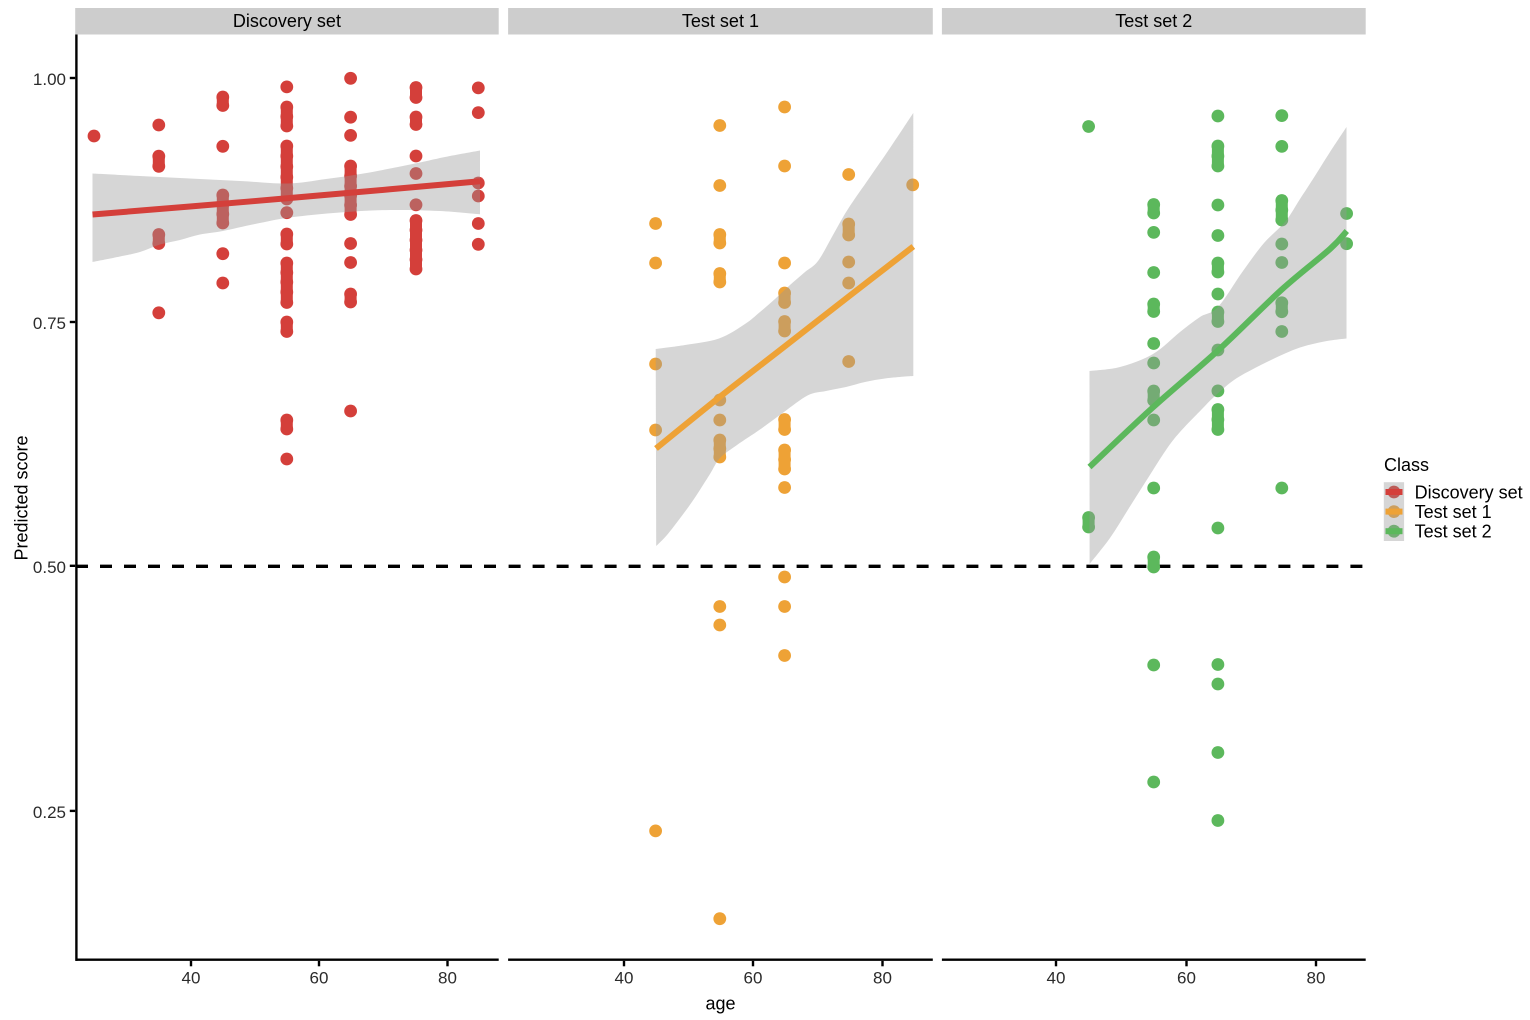  Describe the element at coordinates (720, 1004) in the screenshot. I see `svg-text: age` at that location.